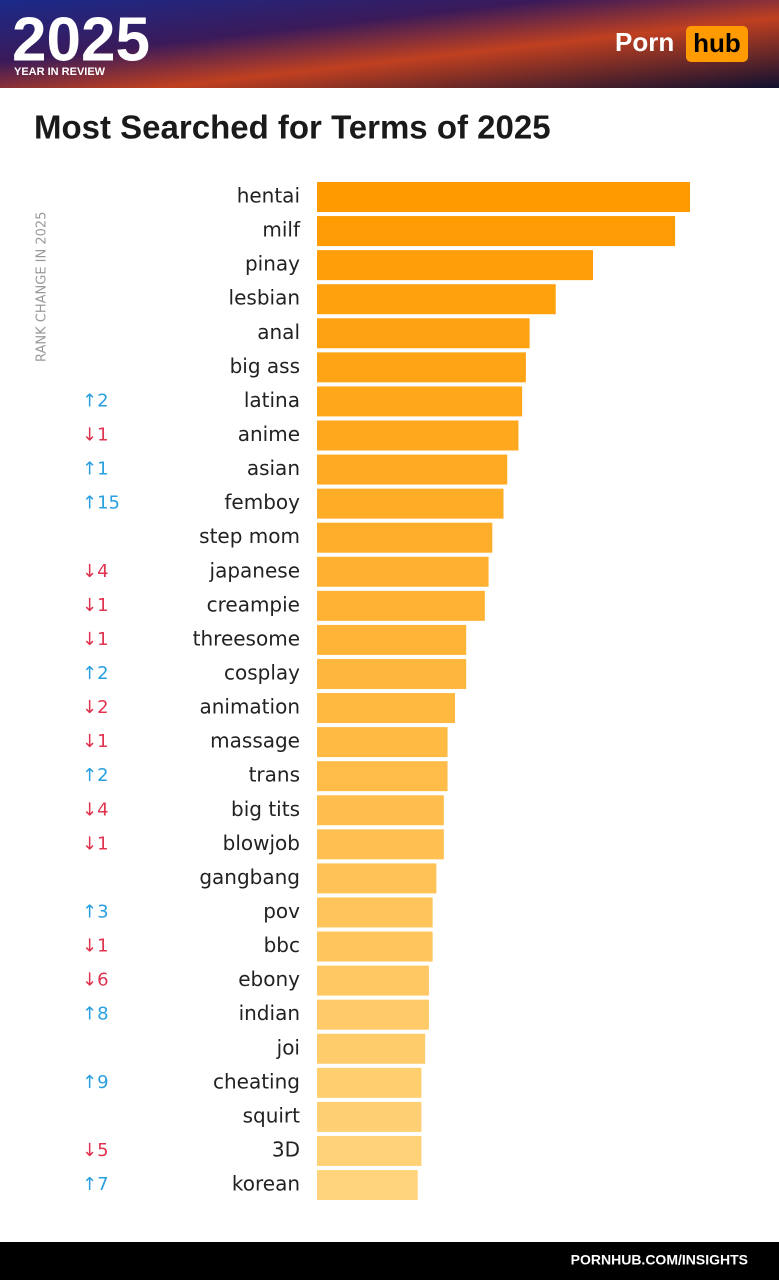 The height and width of the screenshot is (1284, 779). I want to click on rank-change: ↑3, so click(95, 911).